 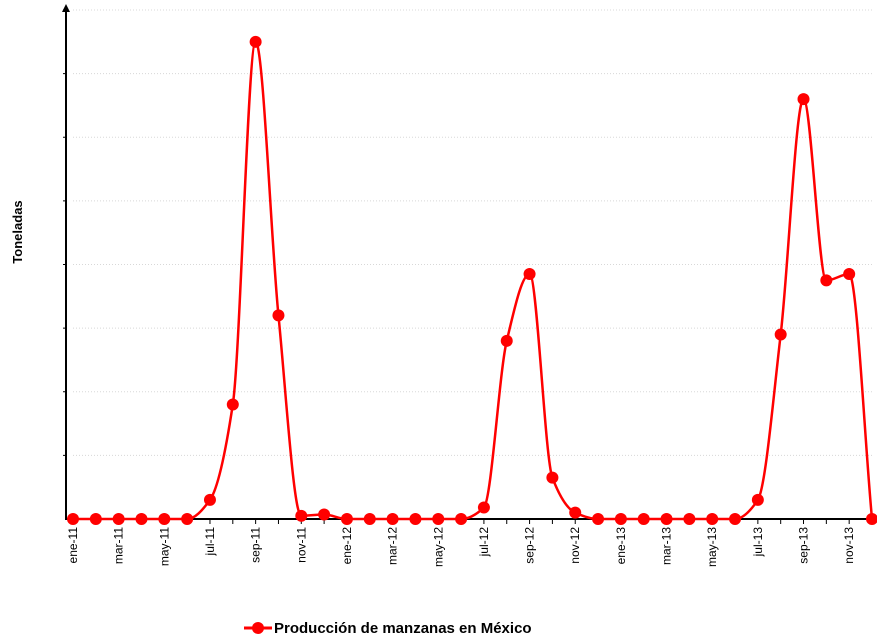 I want to click on x-tick-label: sep-11, so click(x=256, y=545).